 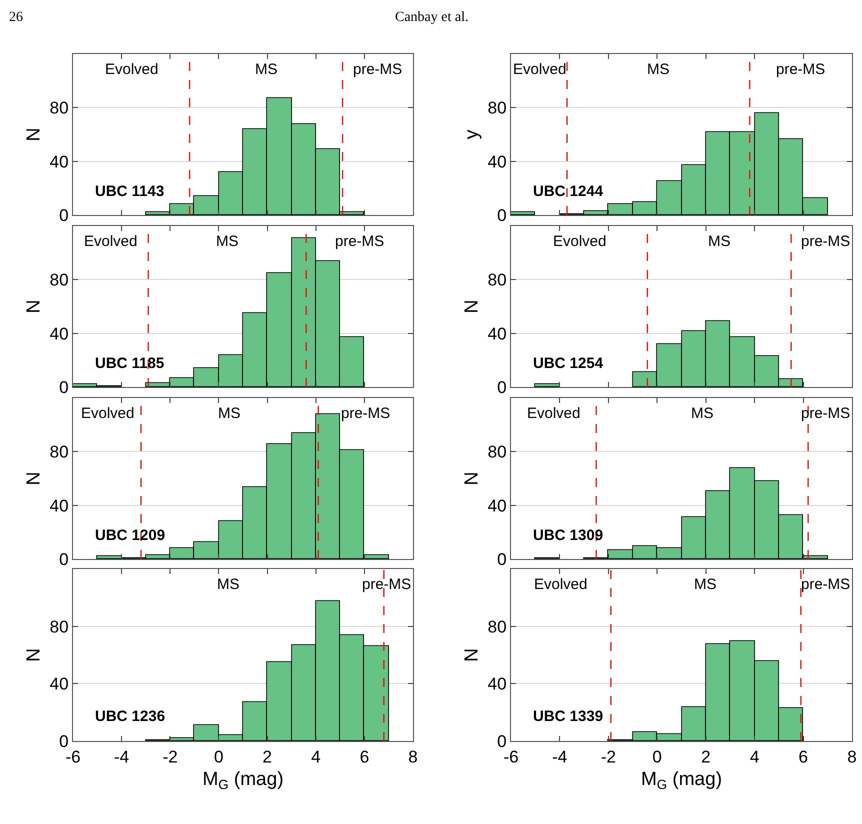 What do you see at coordinates (16, 17) in the screenshot?
I see `text: 26` at bounding box center [16, 17].